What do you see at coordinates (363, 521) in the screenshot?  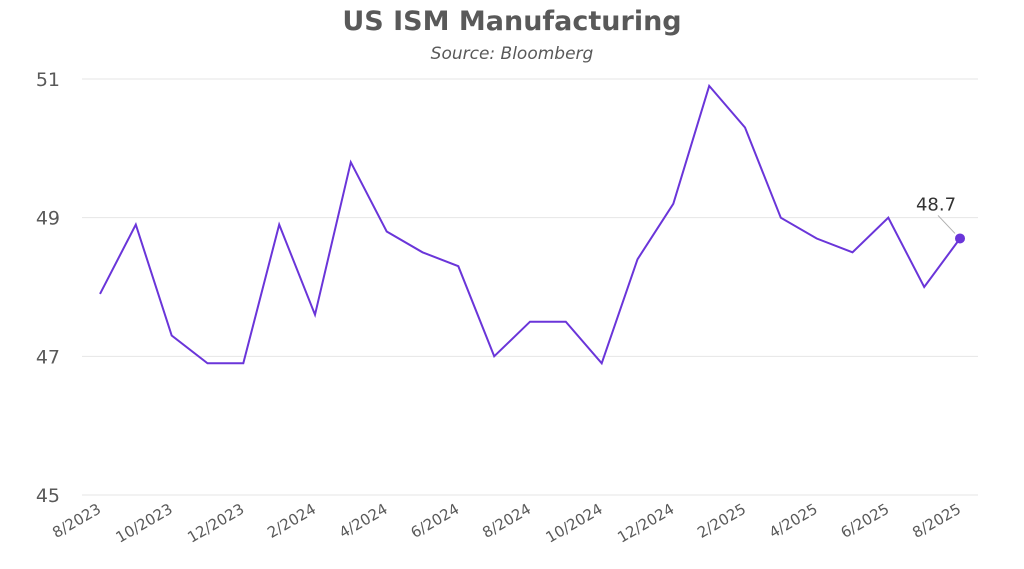 I see `x-tick-label: 4/2024` at bounding box center [363, 521].